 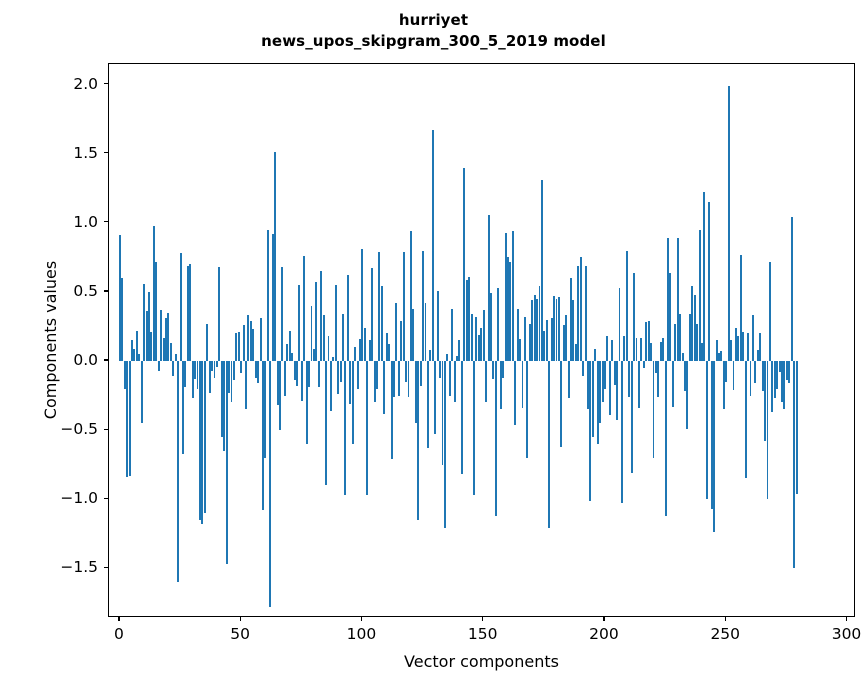 What do you see at coordinates (482, 634) in the screenshot?
I see `x-tick-label: 150` at bounding box center [482, 634].